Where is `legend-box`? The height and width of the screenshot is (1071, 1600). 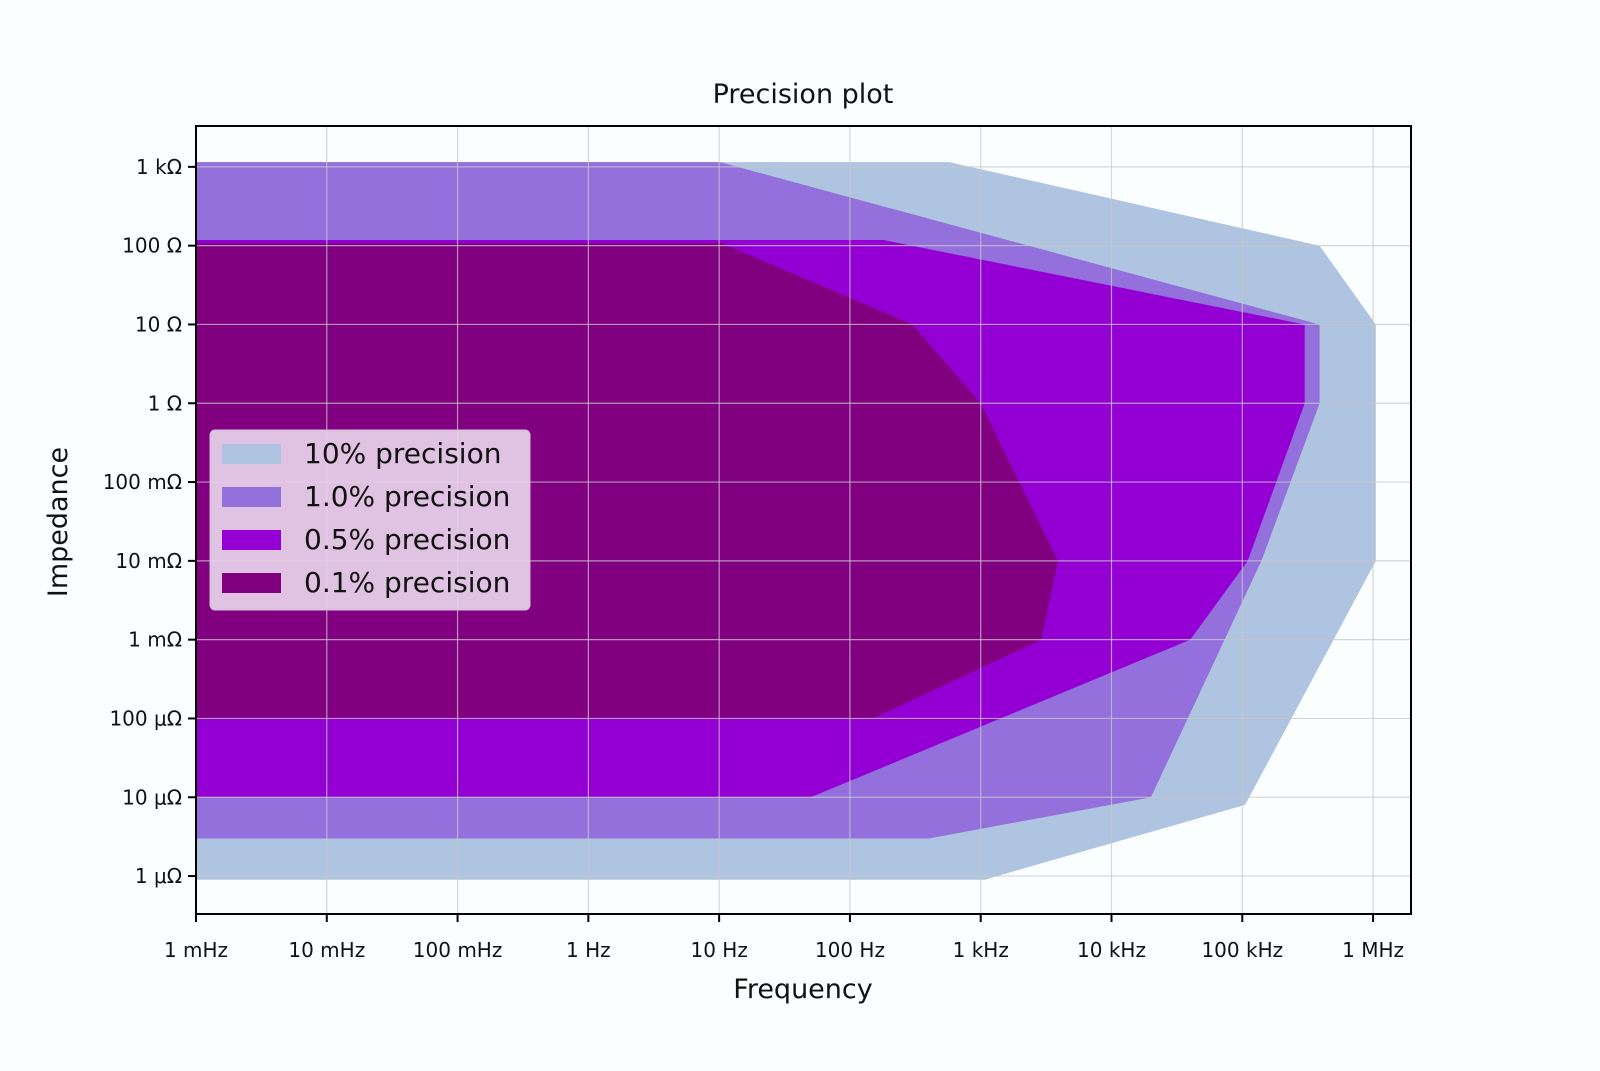
legend-box is located at coordinates (370, 520).